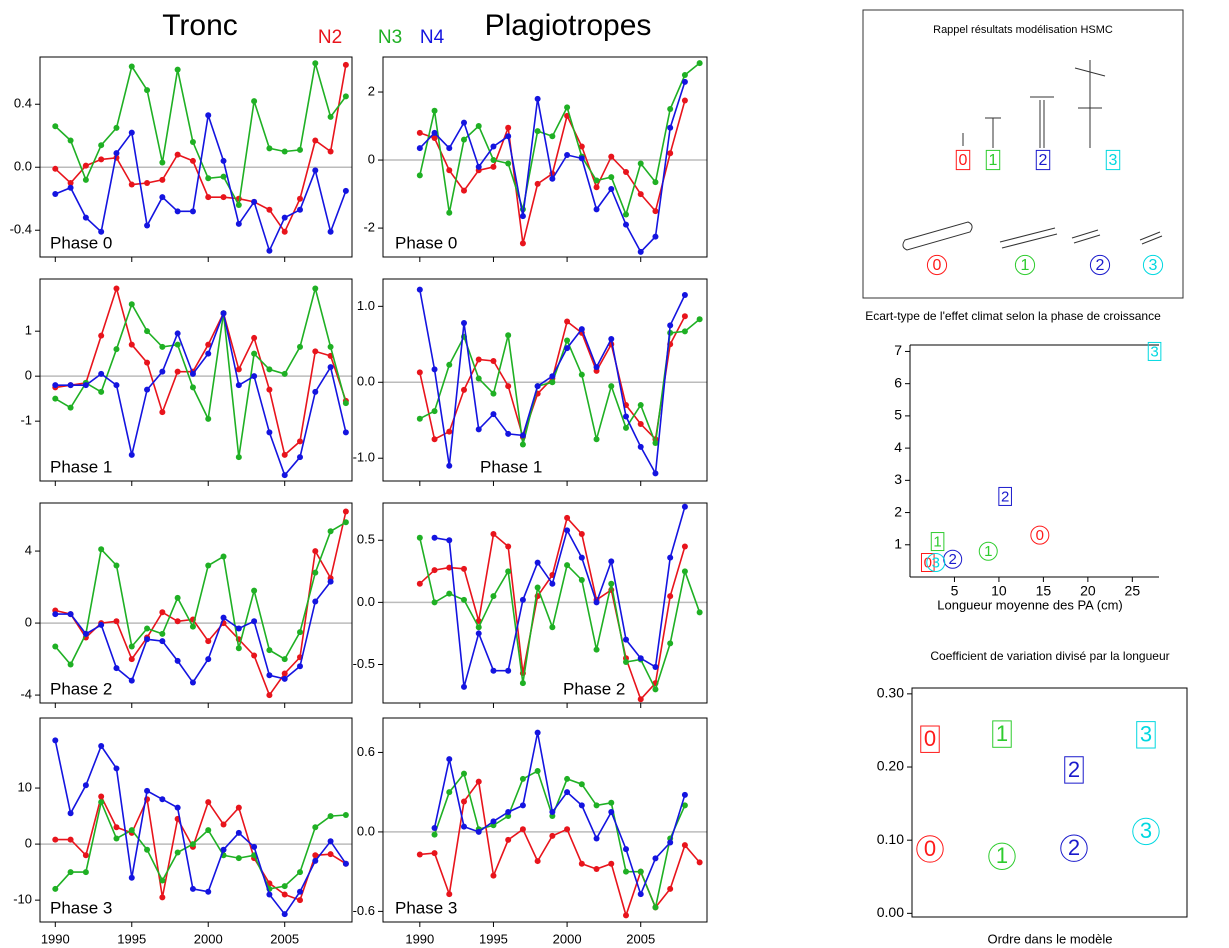  What do you see at coordinates (81, 688) in the screenshot?
I see `panel-annotation: Phase 2` at bounding box center [81, 688].